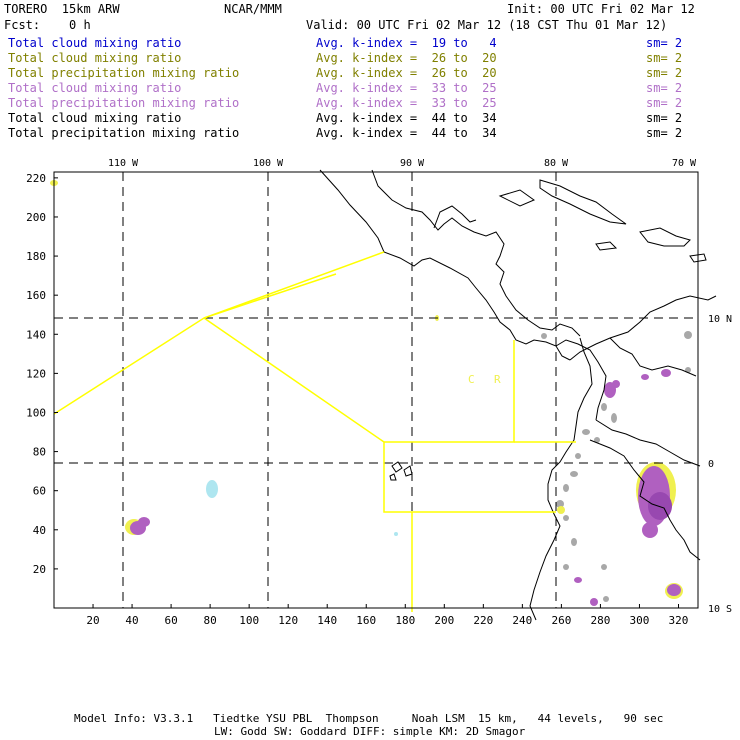 This screenshot has width=740, height=740. What do you see at coordinates (219, 333) in the screenshot?
I see `boundary-west` at bounding box center [219, 333].